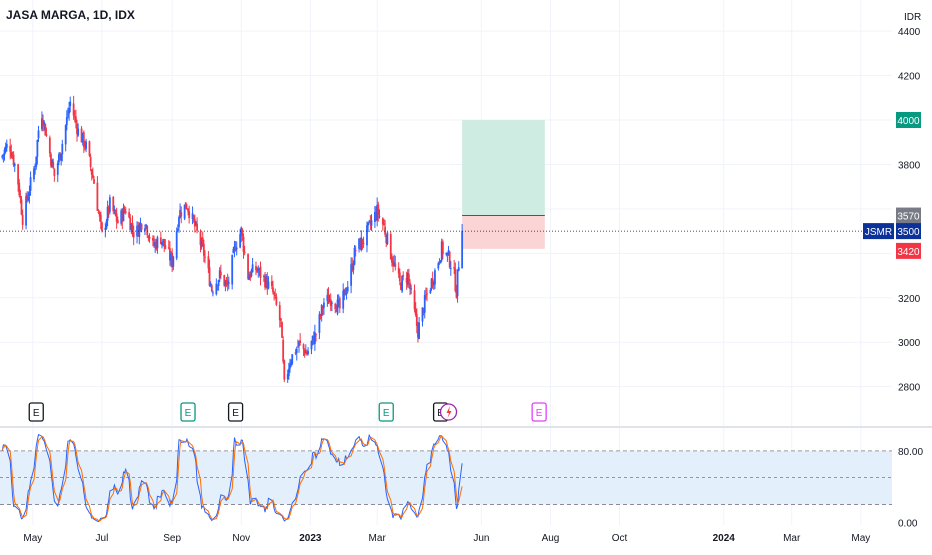  What do you see at coordinates (909, 388) in the screenshot?
I see `y-tick-label: 2800` at bounding box center [909, 388].